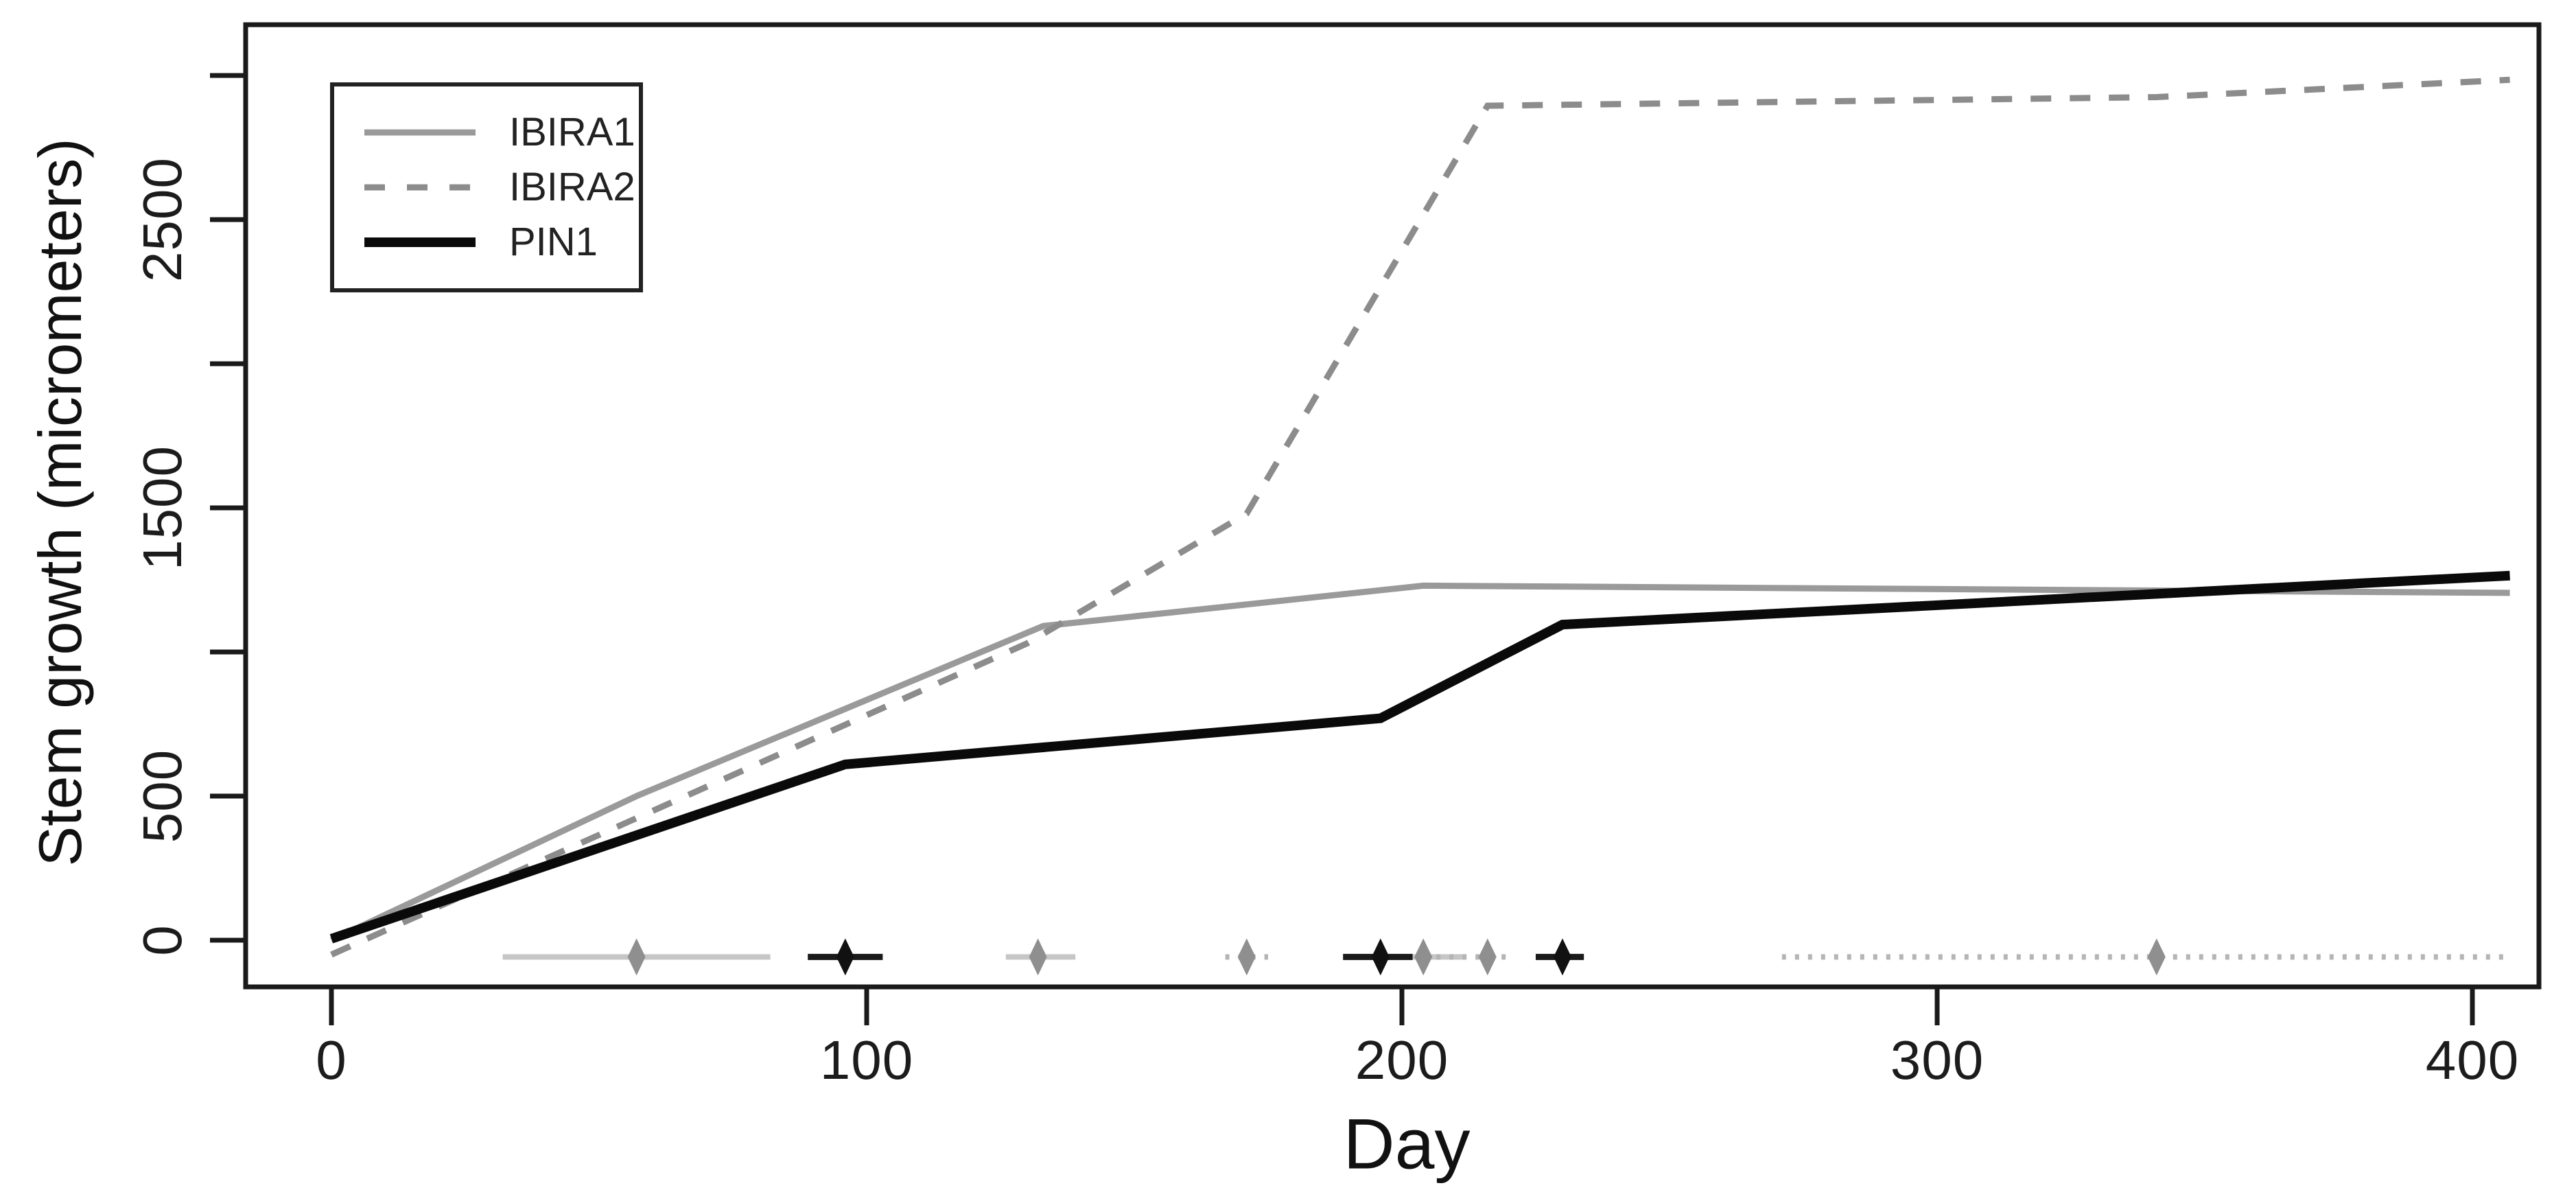 This screenshot has width=2576, height=1201. Describe the element at coordinates (331, 1060) in the screenshot. I see `x-tick-label-0: 0` at that location.